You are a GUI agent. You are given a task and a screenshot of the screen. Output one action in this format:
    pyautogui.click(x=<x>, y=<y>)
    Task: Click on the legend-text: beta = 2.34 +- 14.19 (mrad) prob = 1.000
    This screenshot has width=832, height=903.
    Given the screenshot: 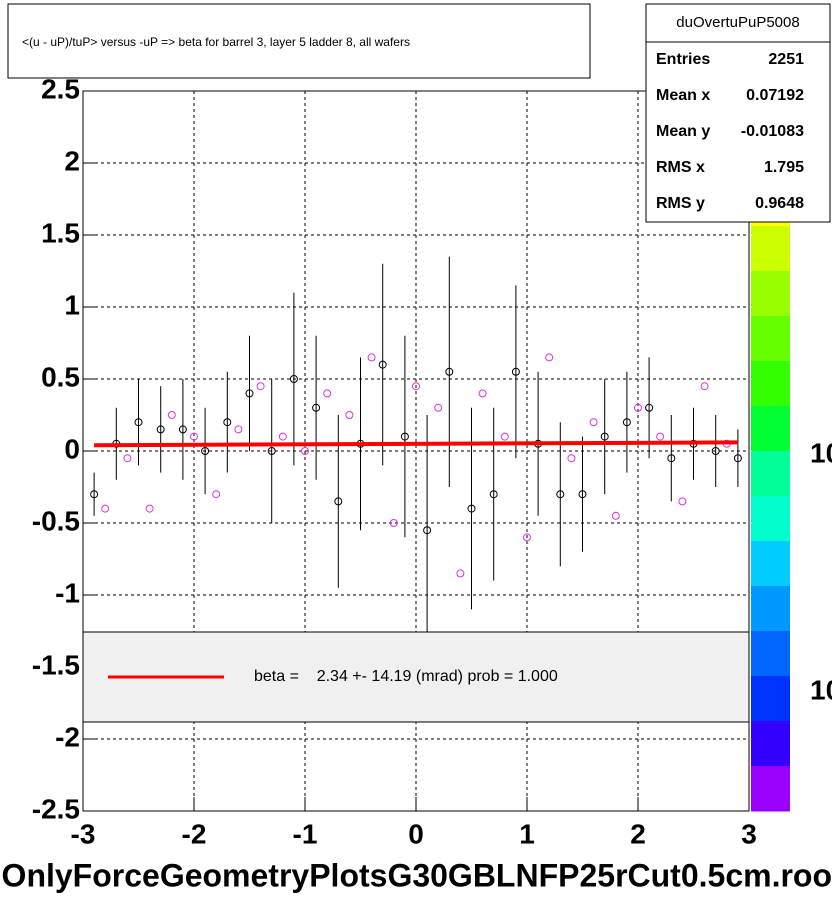 What is the action you would take?
    pyautogui.click(x=406, y=676)
    